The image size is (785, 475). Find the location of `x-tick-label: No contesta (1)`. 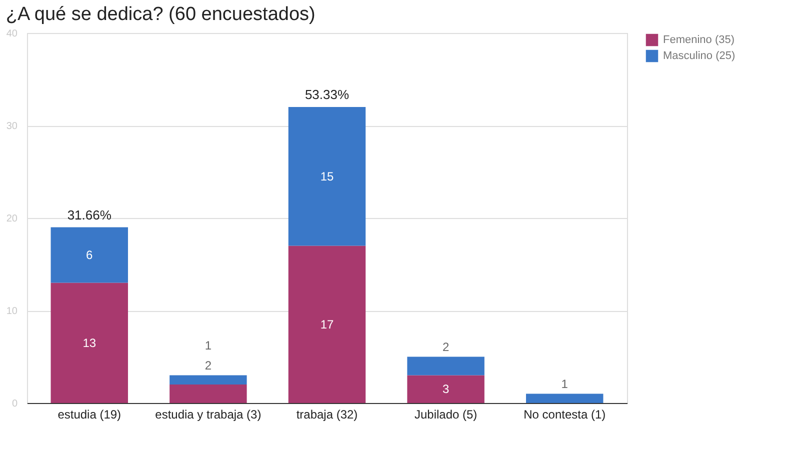

x-tick-label: No contesta (1) is located at coordinates (565, 415).